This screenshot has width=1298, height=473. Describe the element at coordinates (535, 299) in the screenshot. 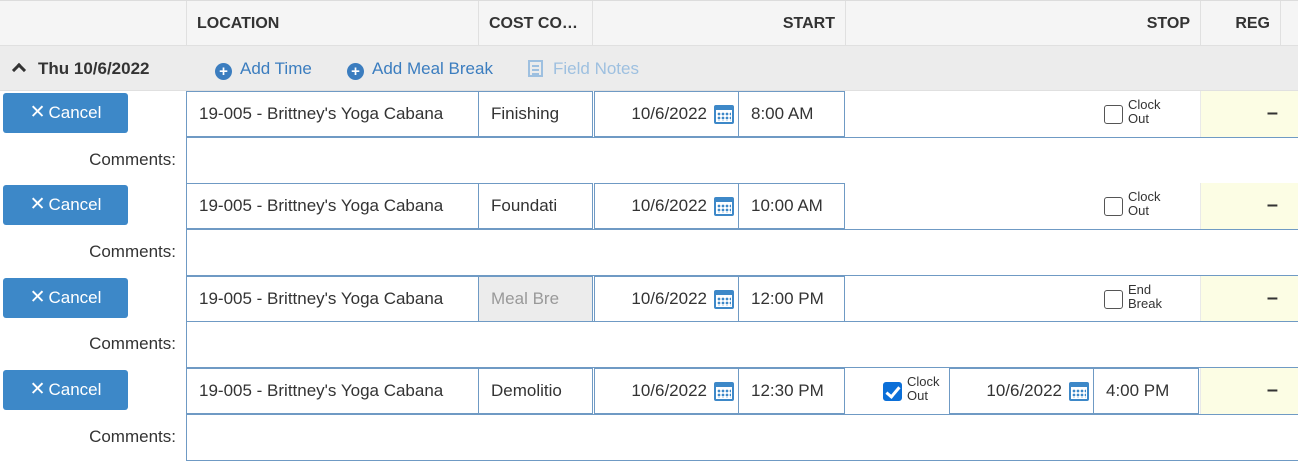

I see `cost-code-field: Meal Bre` at that location.